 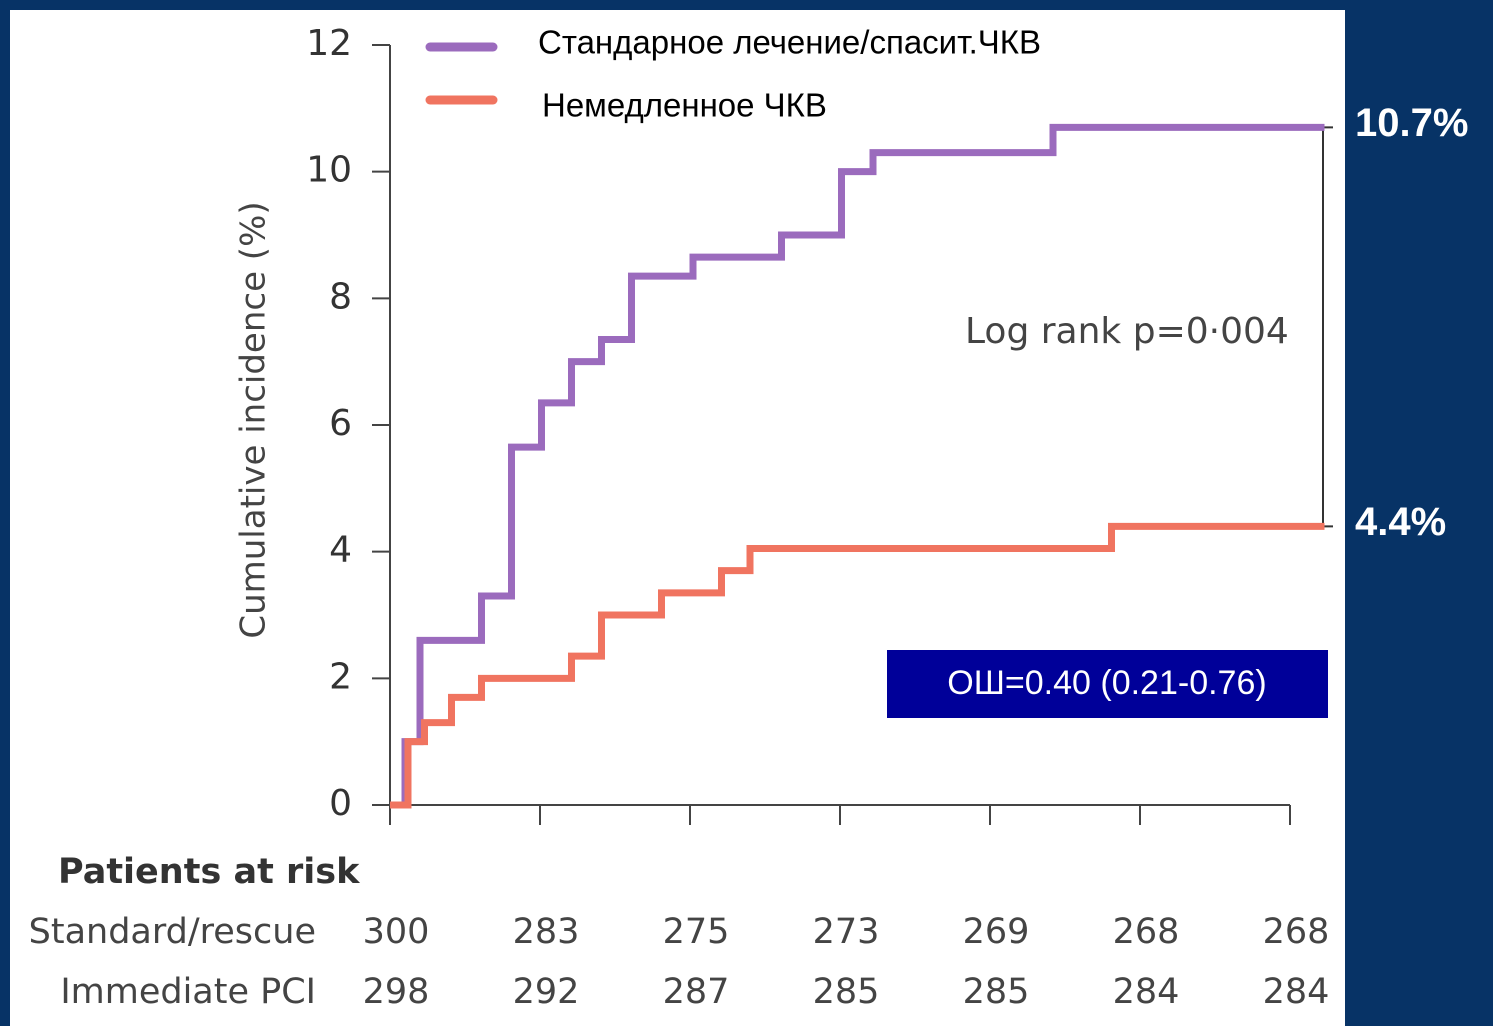 What do you see at coordinates (329, 43) in the screenshot?
I see `y-tick-label: 12` at bounding box center [329, 43].